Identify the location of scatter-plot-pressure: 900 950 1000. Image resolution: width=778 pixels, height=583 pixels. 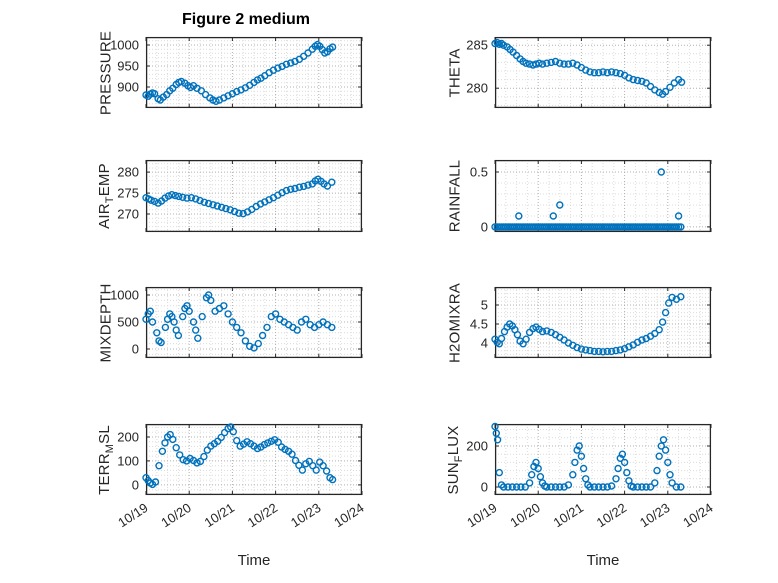
(236, 72).